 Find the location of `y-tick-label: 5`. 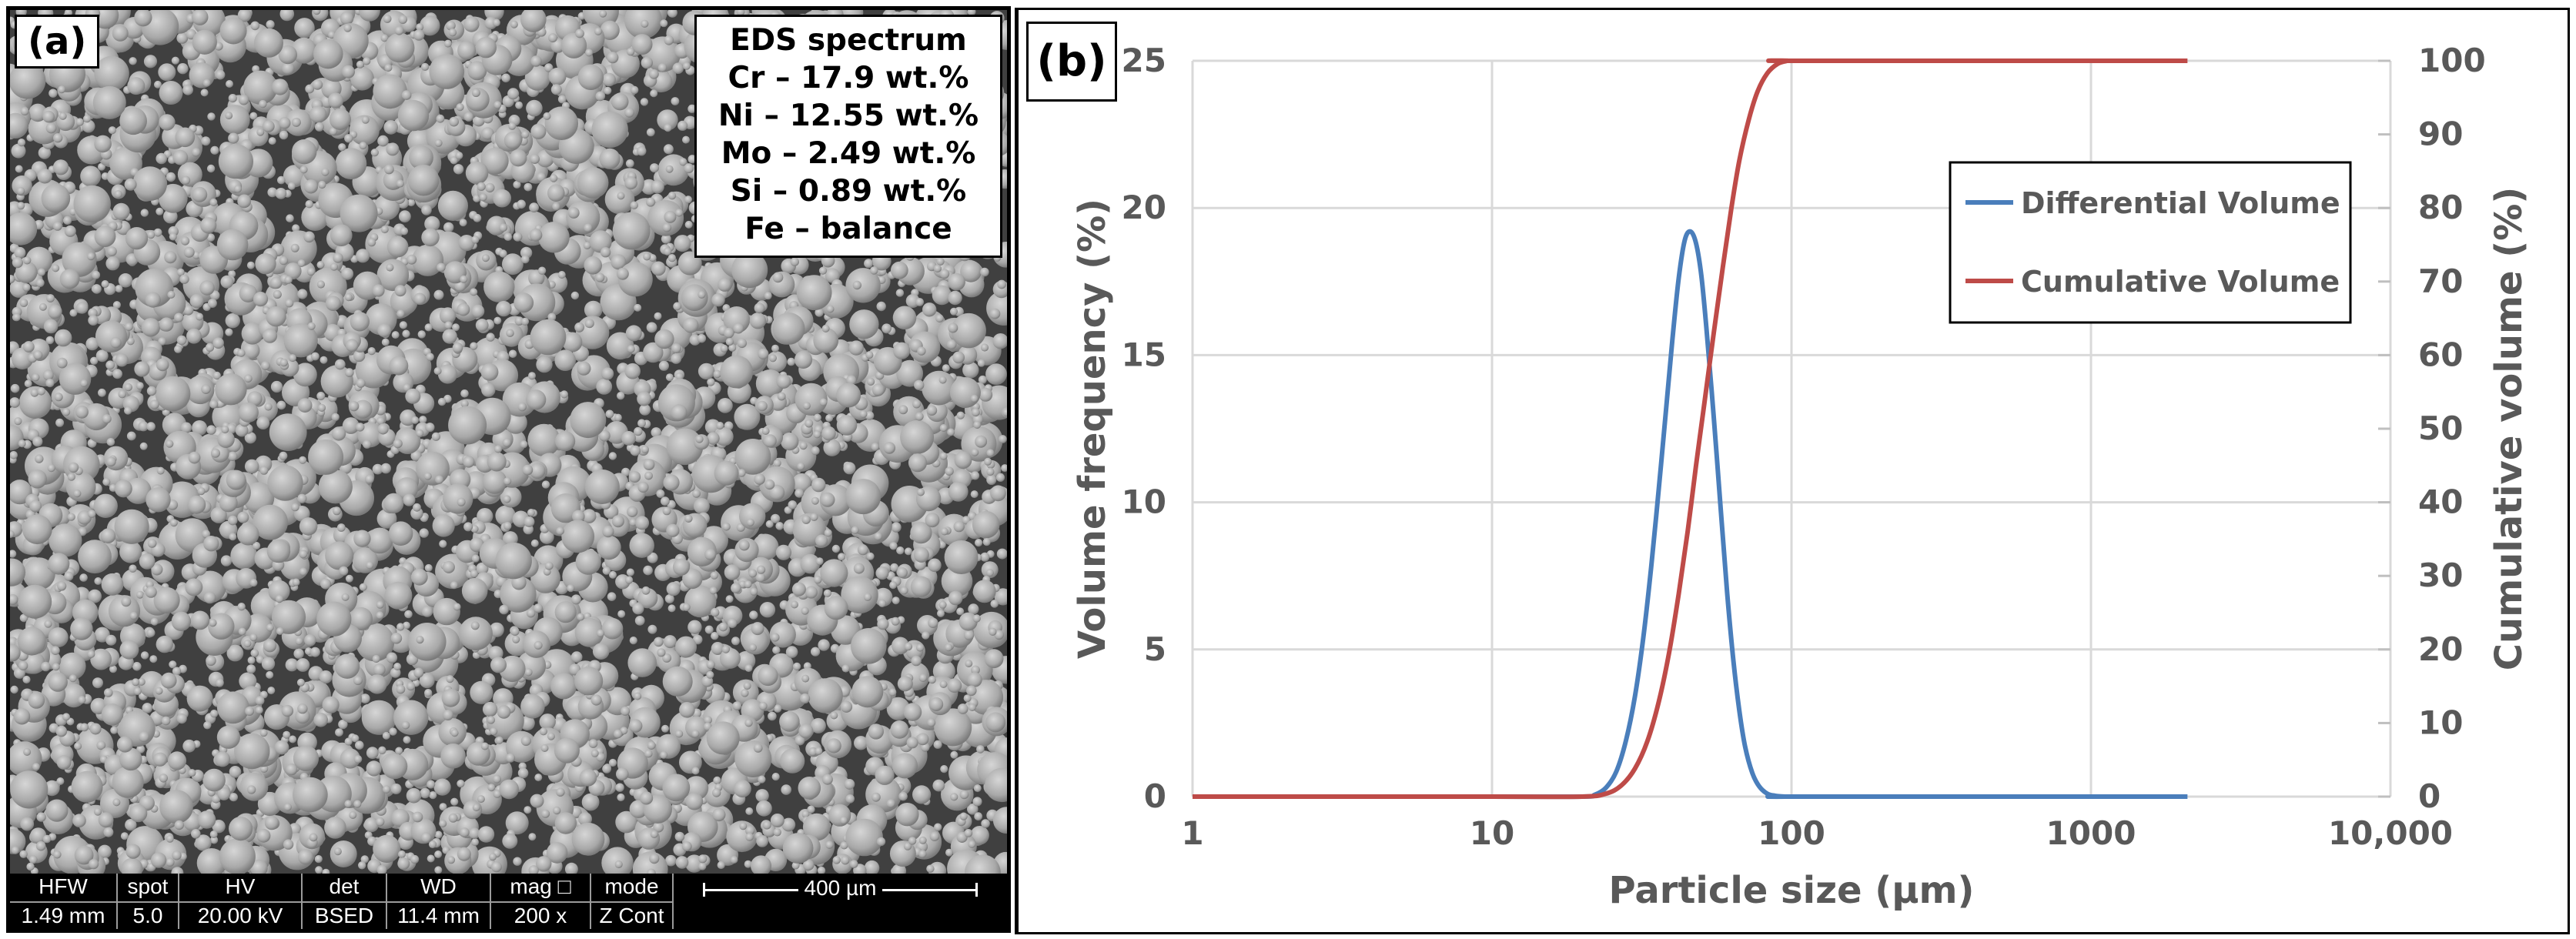

y-tick-label: 5 is located at coordinates (1155, 649).